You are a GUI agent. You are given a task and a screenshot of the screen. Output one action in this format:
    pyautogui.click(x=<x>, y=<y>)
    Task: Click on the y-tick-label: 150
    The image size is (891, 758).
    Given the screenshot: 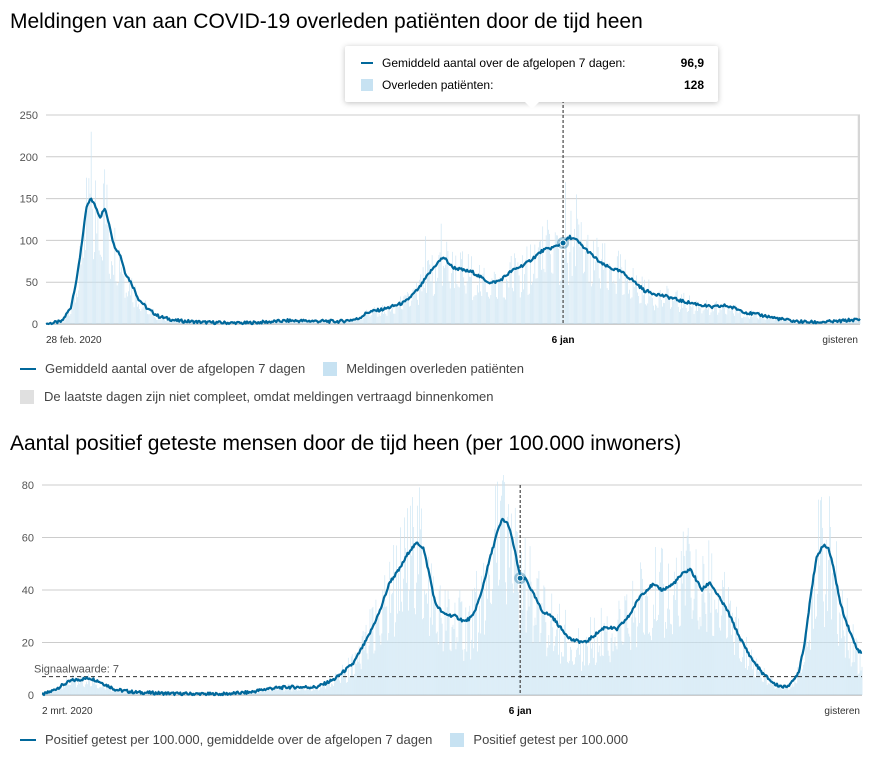 What is the action you would take?
    pyautogui.click(x=29, y=200)
    